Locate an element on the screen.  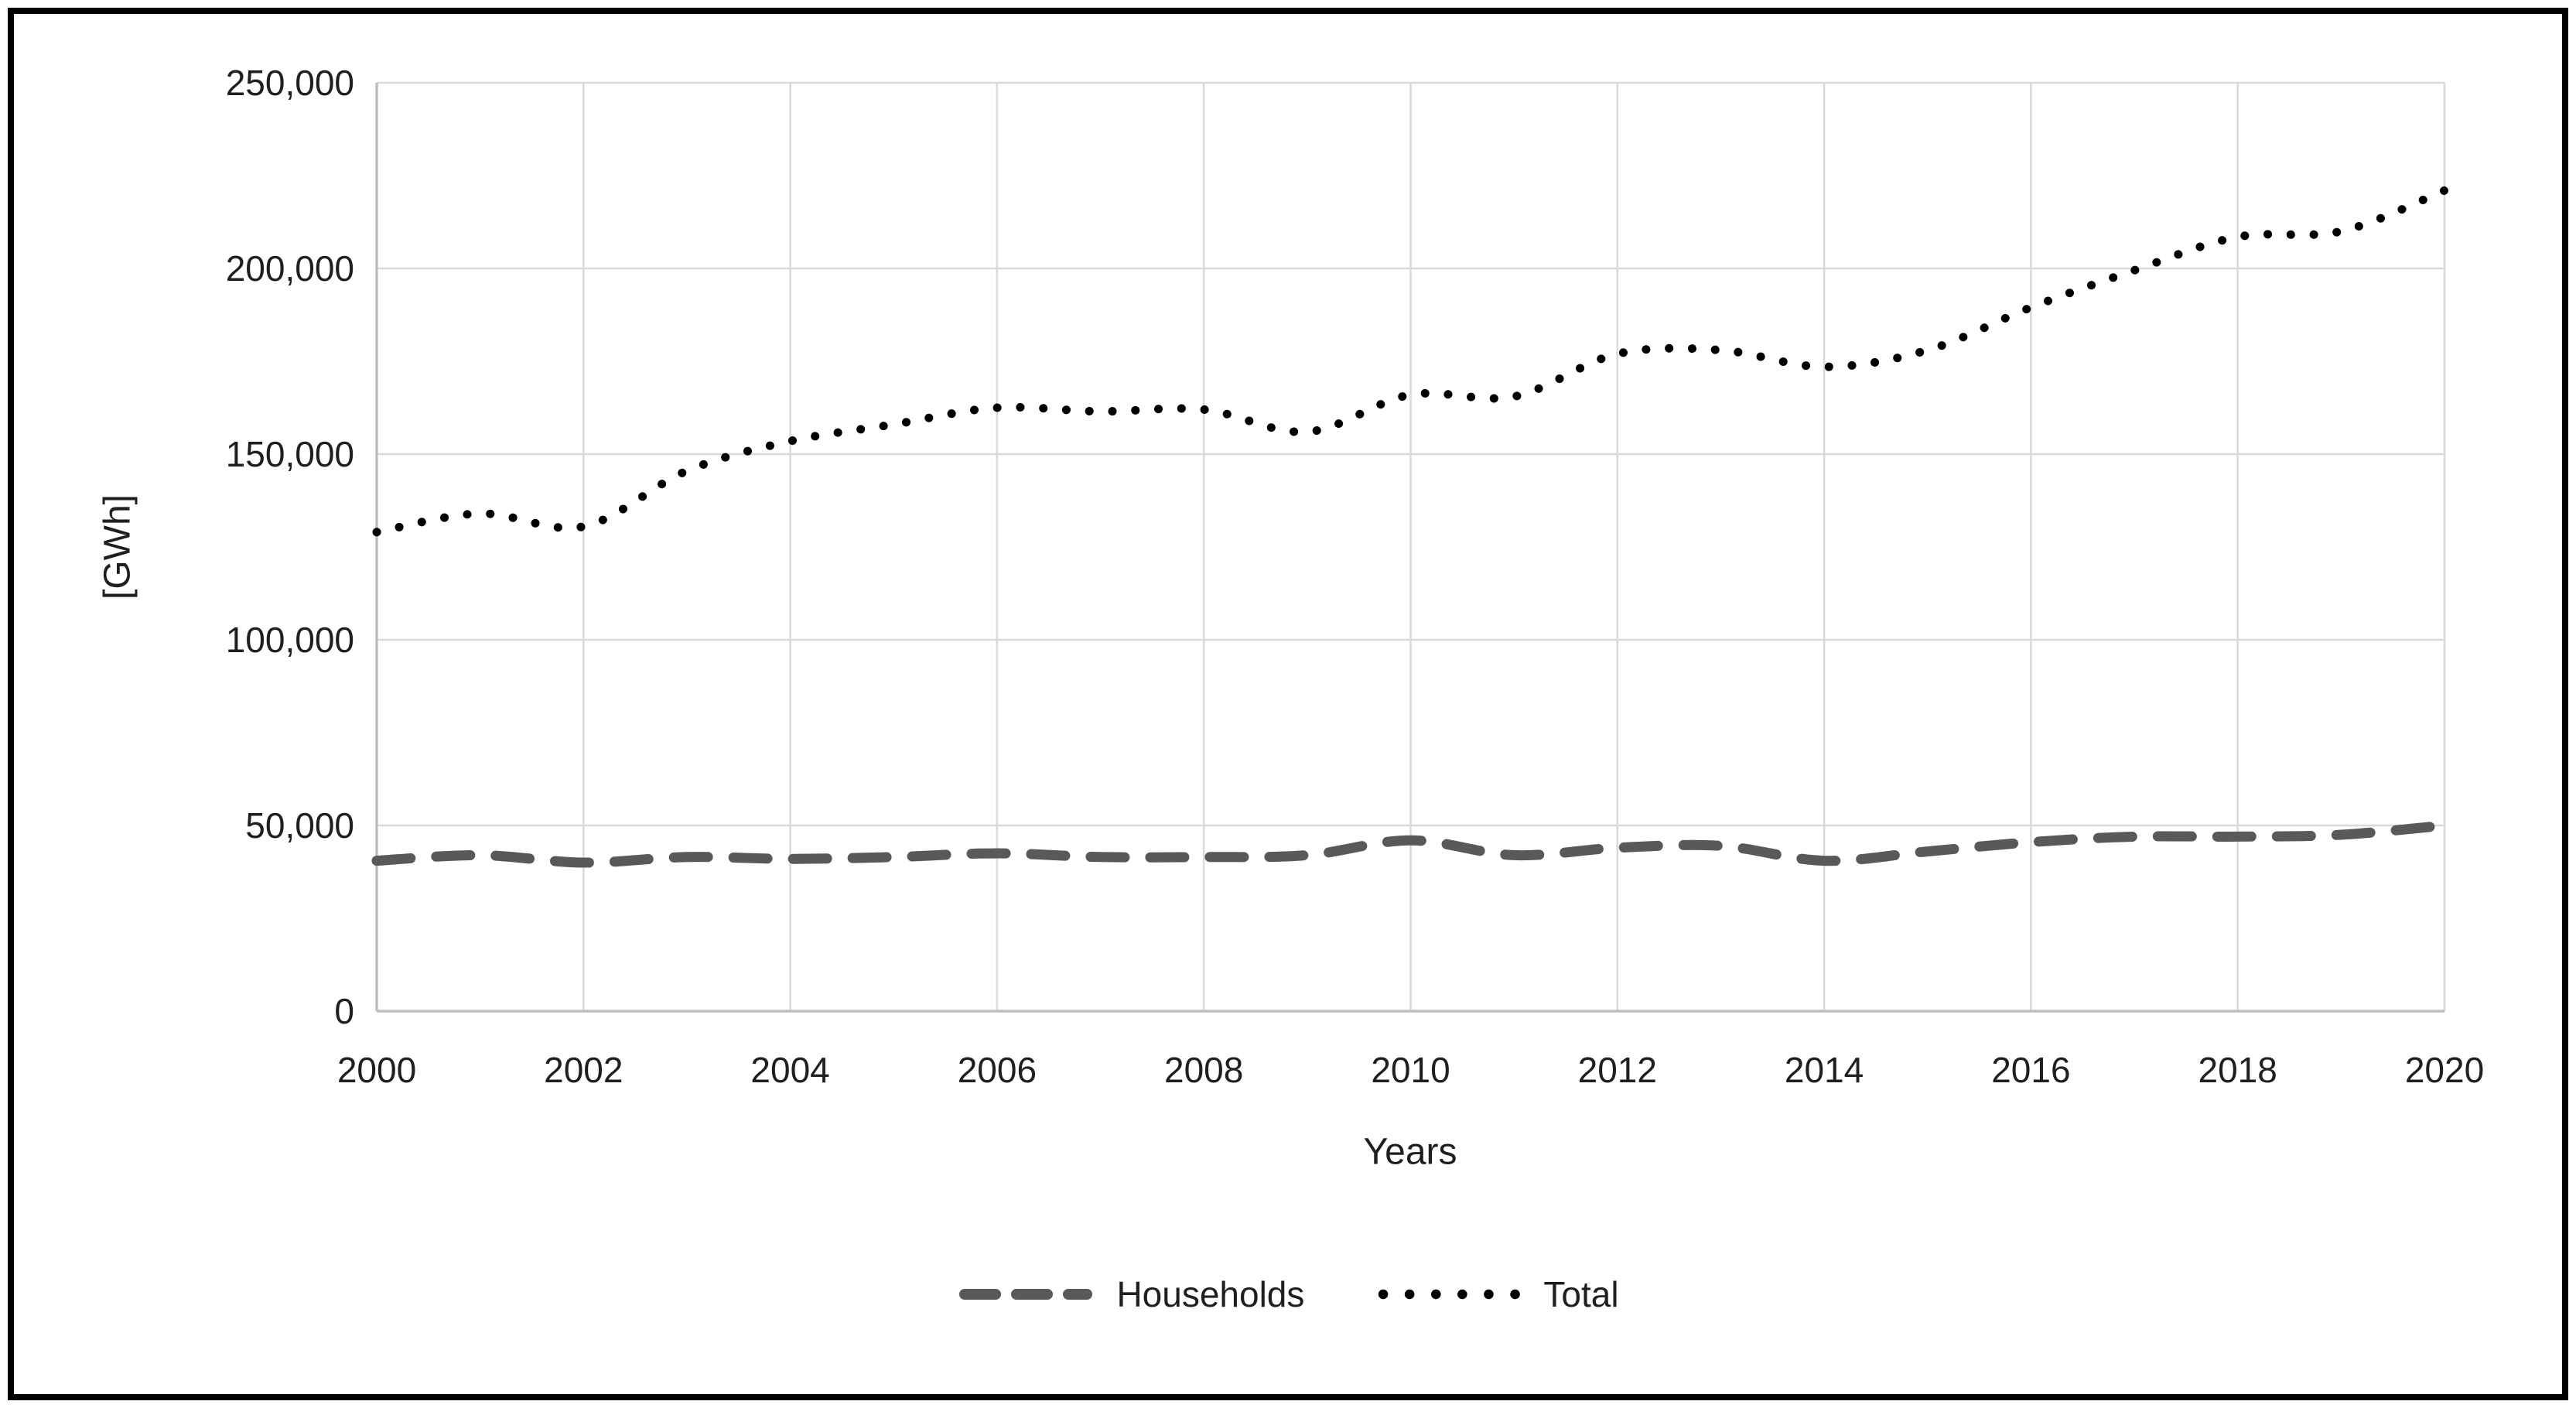
y-tick-label: 0 is located at coordinates (344, 1011).